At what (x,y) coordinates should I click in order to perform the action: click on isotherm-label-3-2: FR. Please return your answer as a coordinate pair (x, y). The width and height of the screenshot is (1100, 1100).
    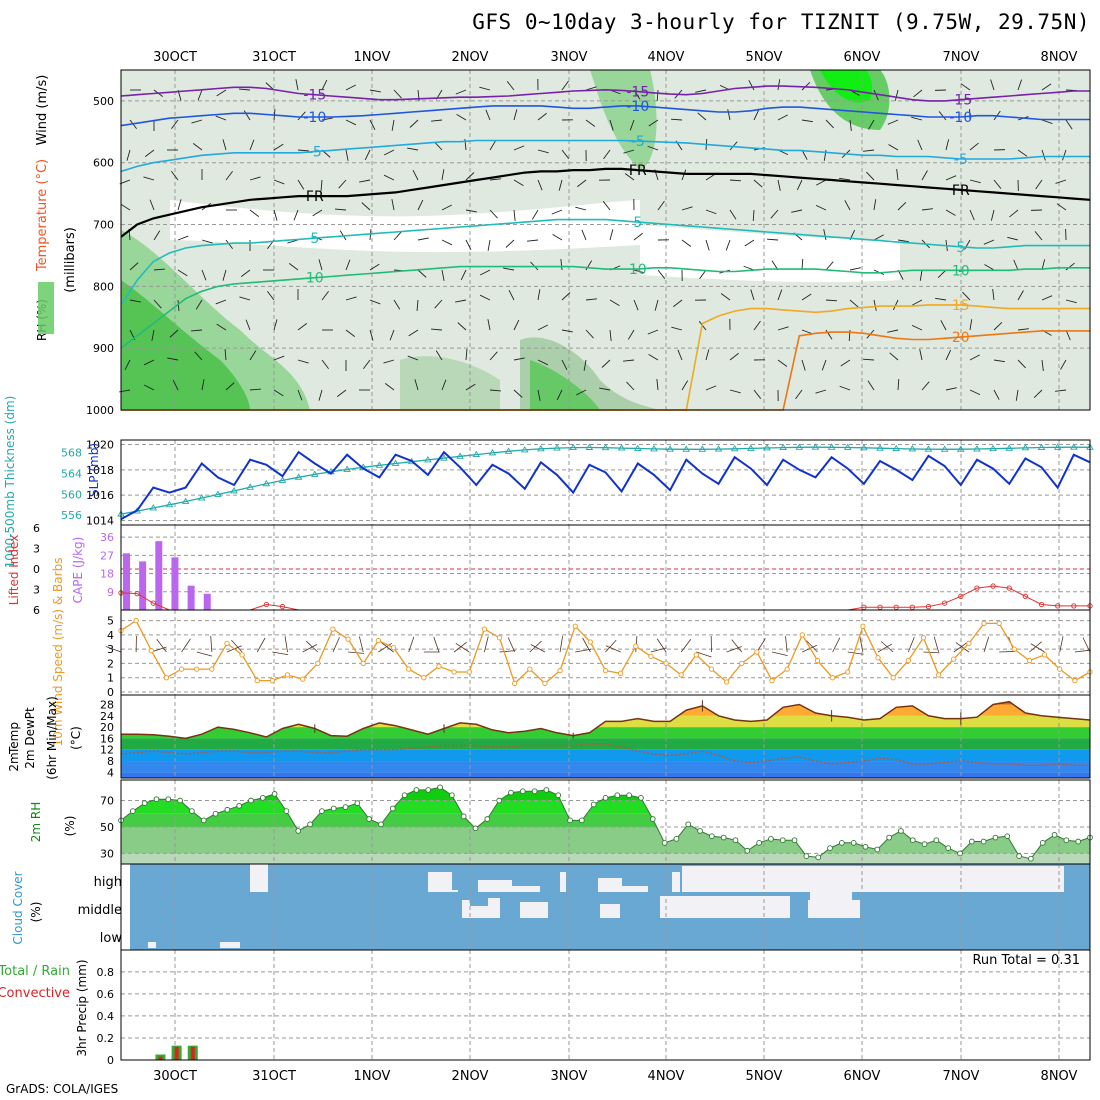
    Looking at the image, I should click on (961, 191).